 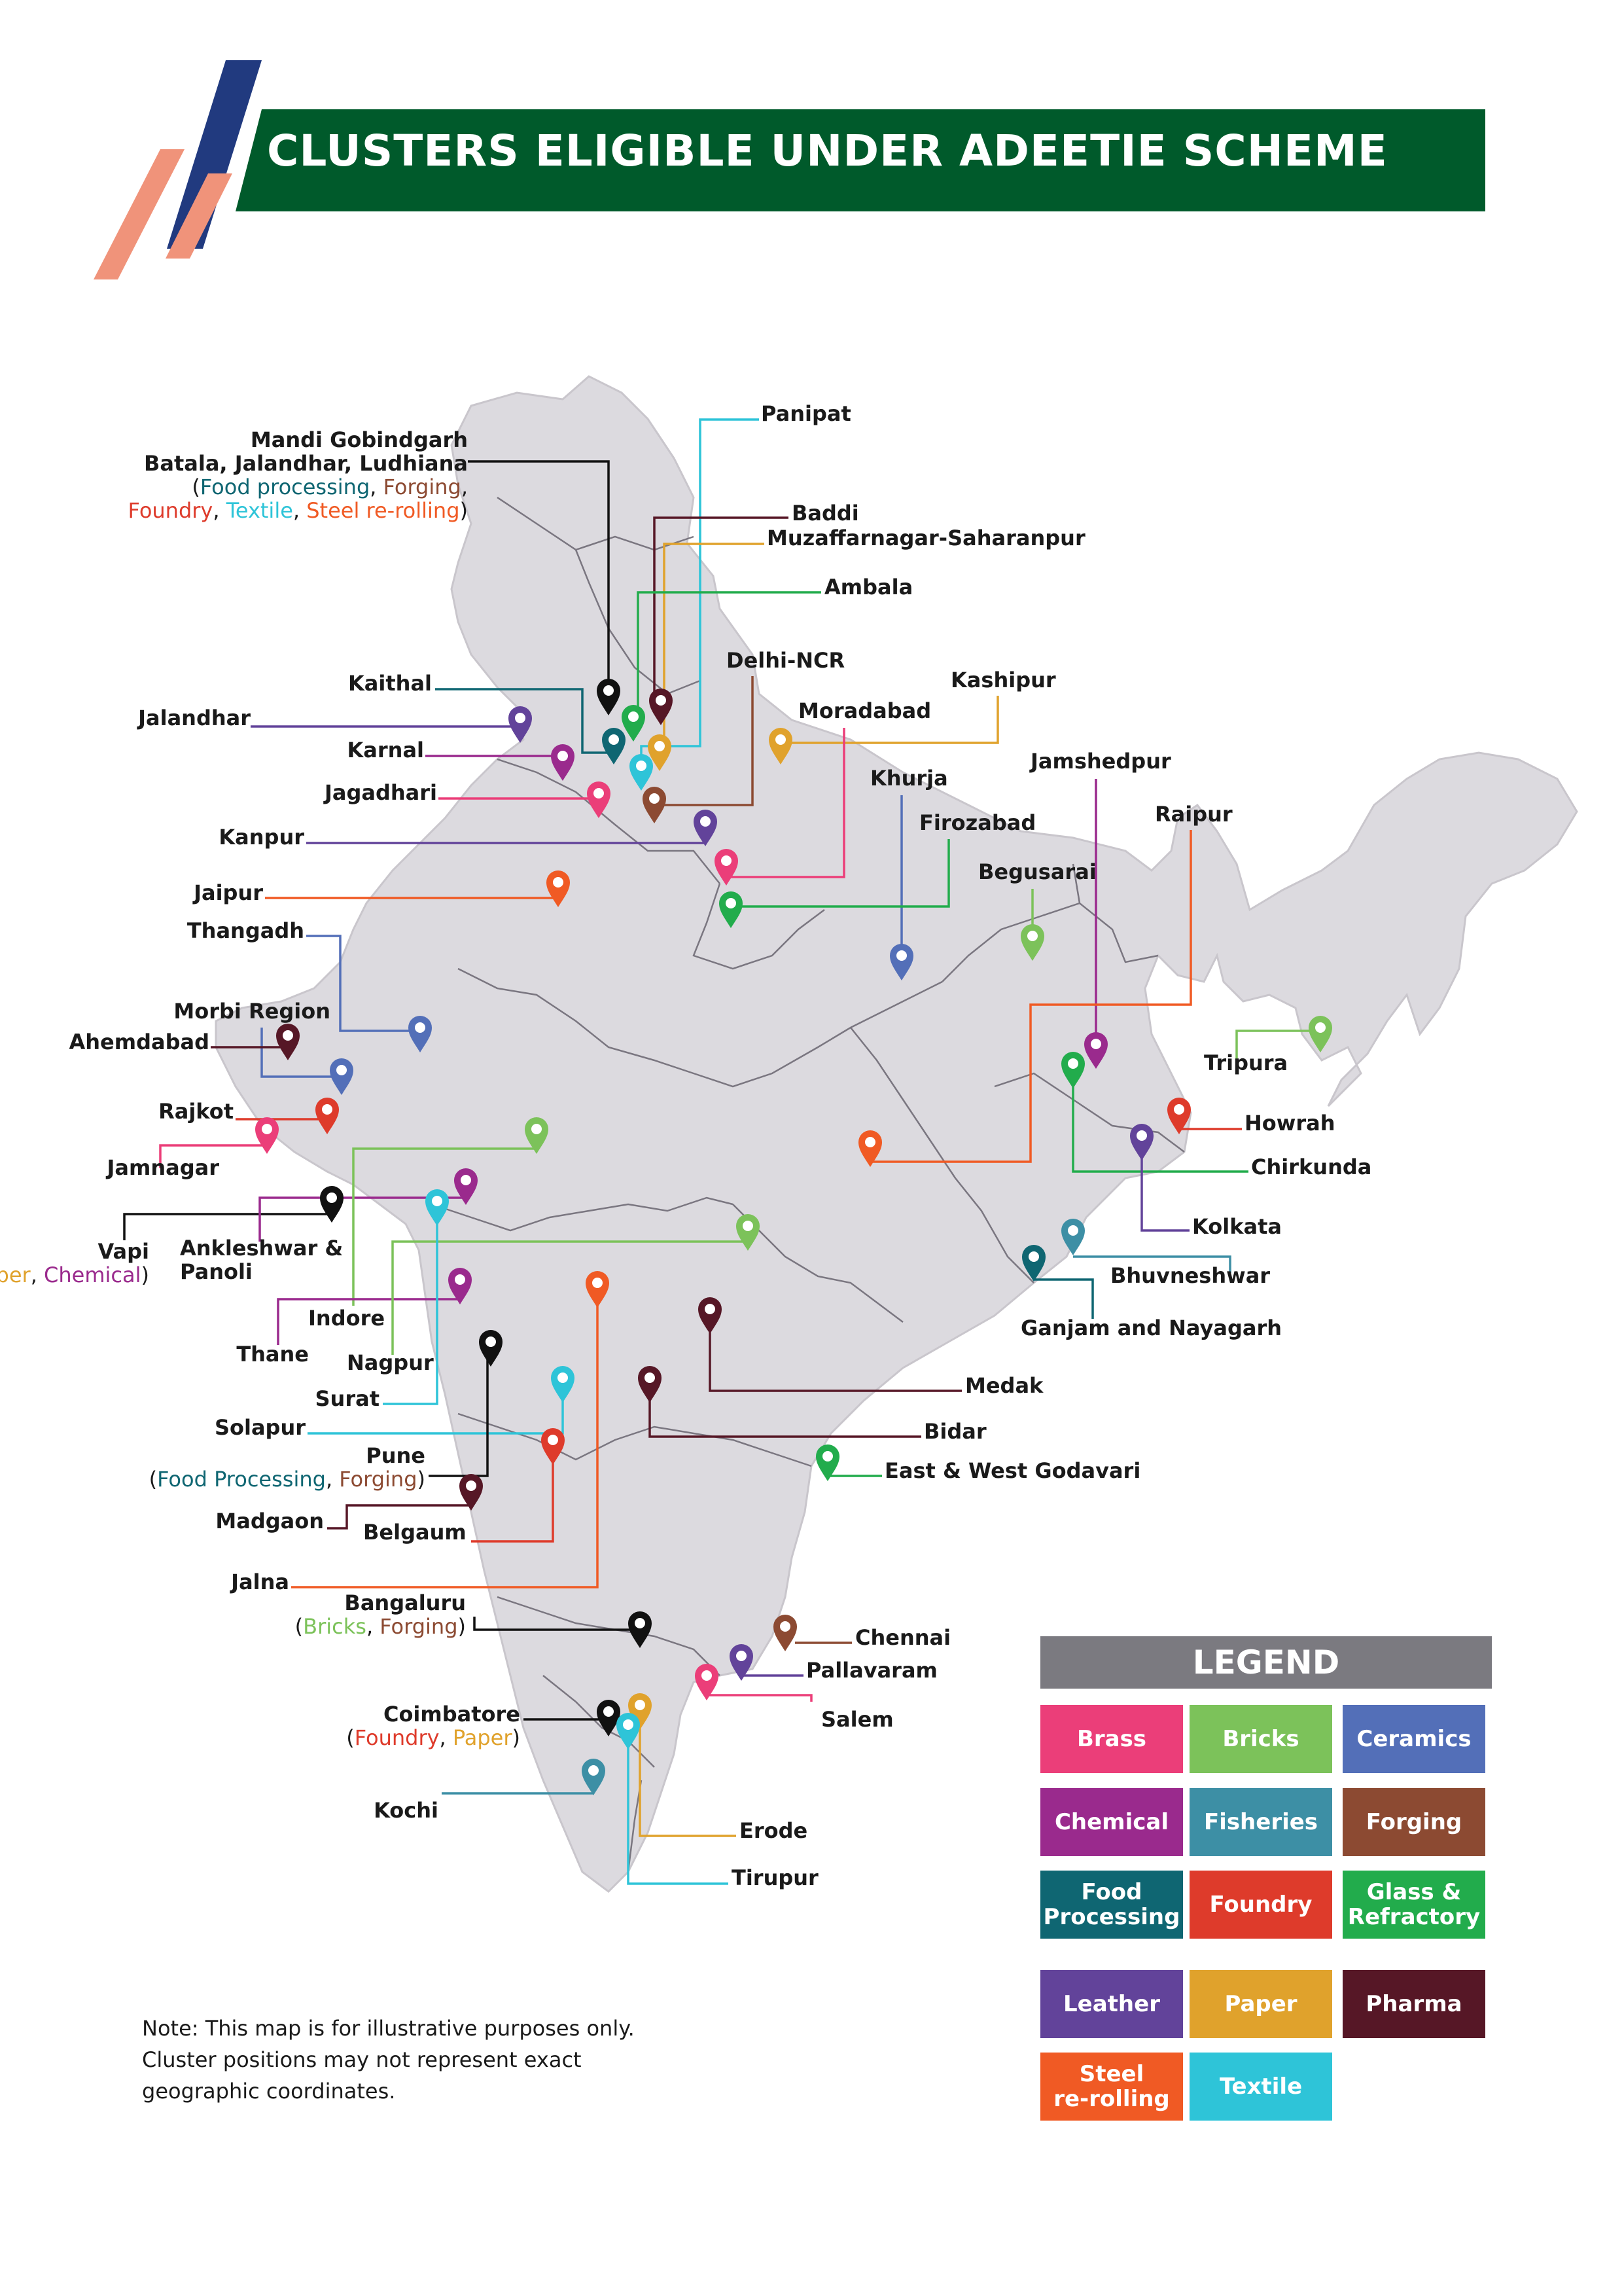 What do you see at coordinates (706, 1682) in the screenshot?
I see `salem-pin-icon` at bounding box center [706, 1682].